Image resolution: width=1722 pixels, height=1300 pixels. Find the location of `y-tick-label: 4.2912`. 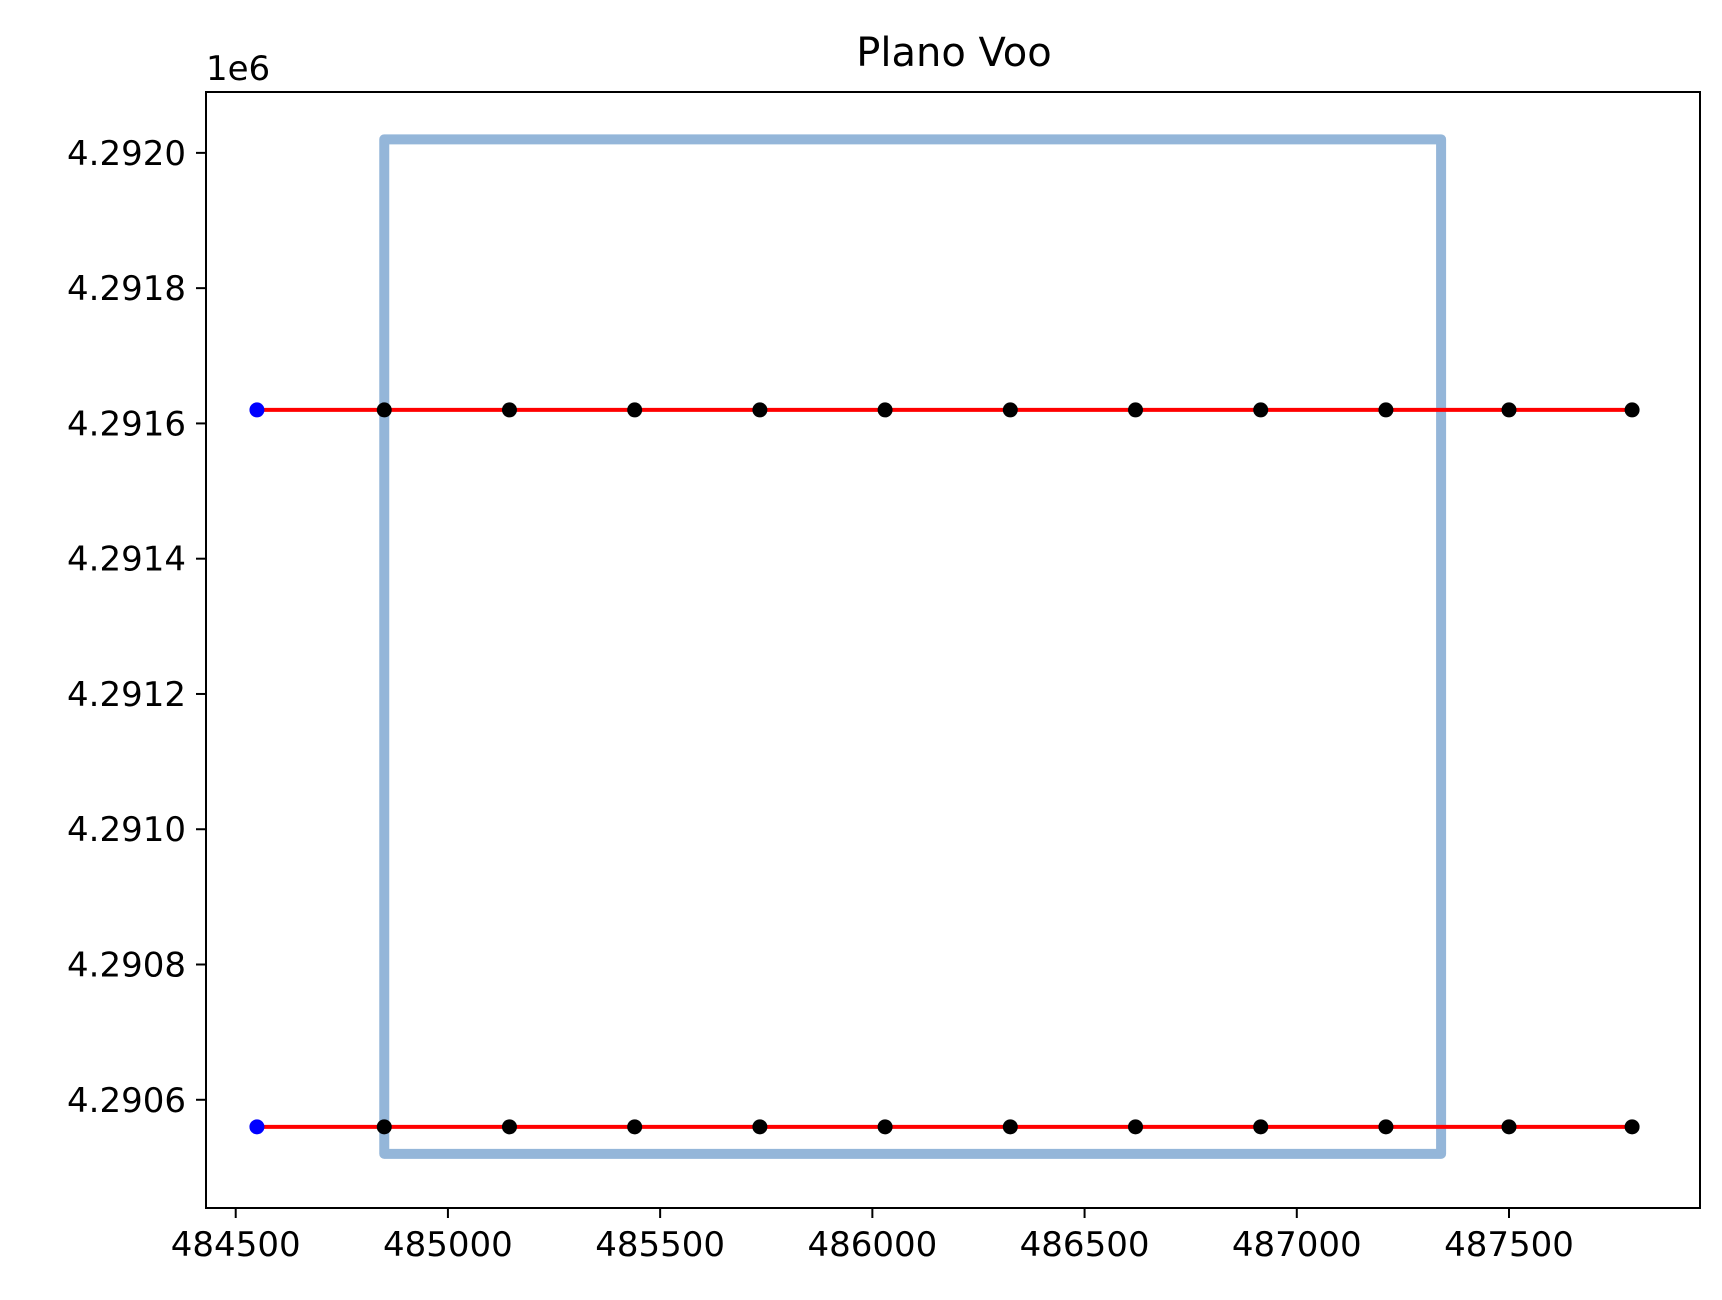

y-tick-label: 4.2912 is located at coordinates (126, 695).